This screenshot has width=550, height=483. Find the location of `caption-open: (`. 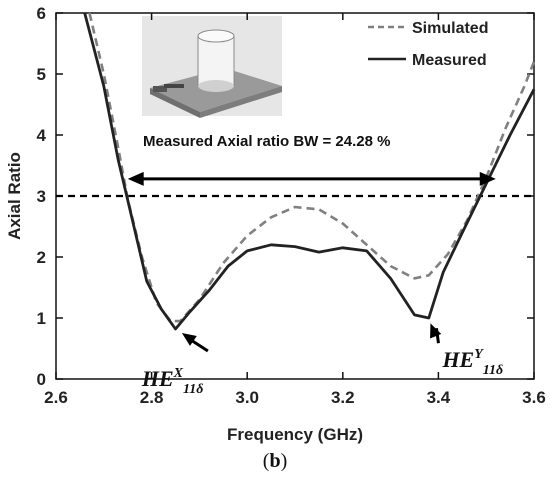

caption-open: ( is located at coordinates (266, 461).